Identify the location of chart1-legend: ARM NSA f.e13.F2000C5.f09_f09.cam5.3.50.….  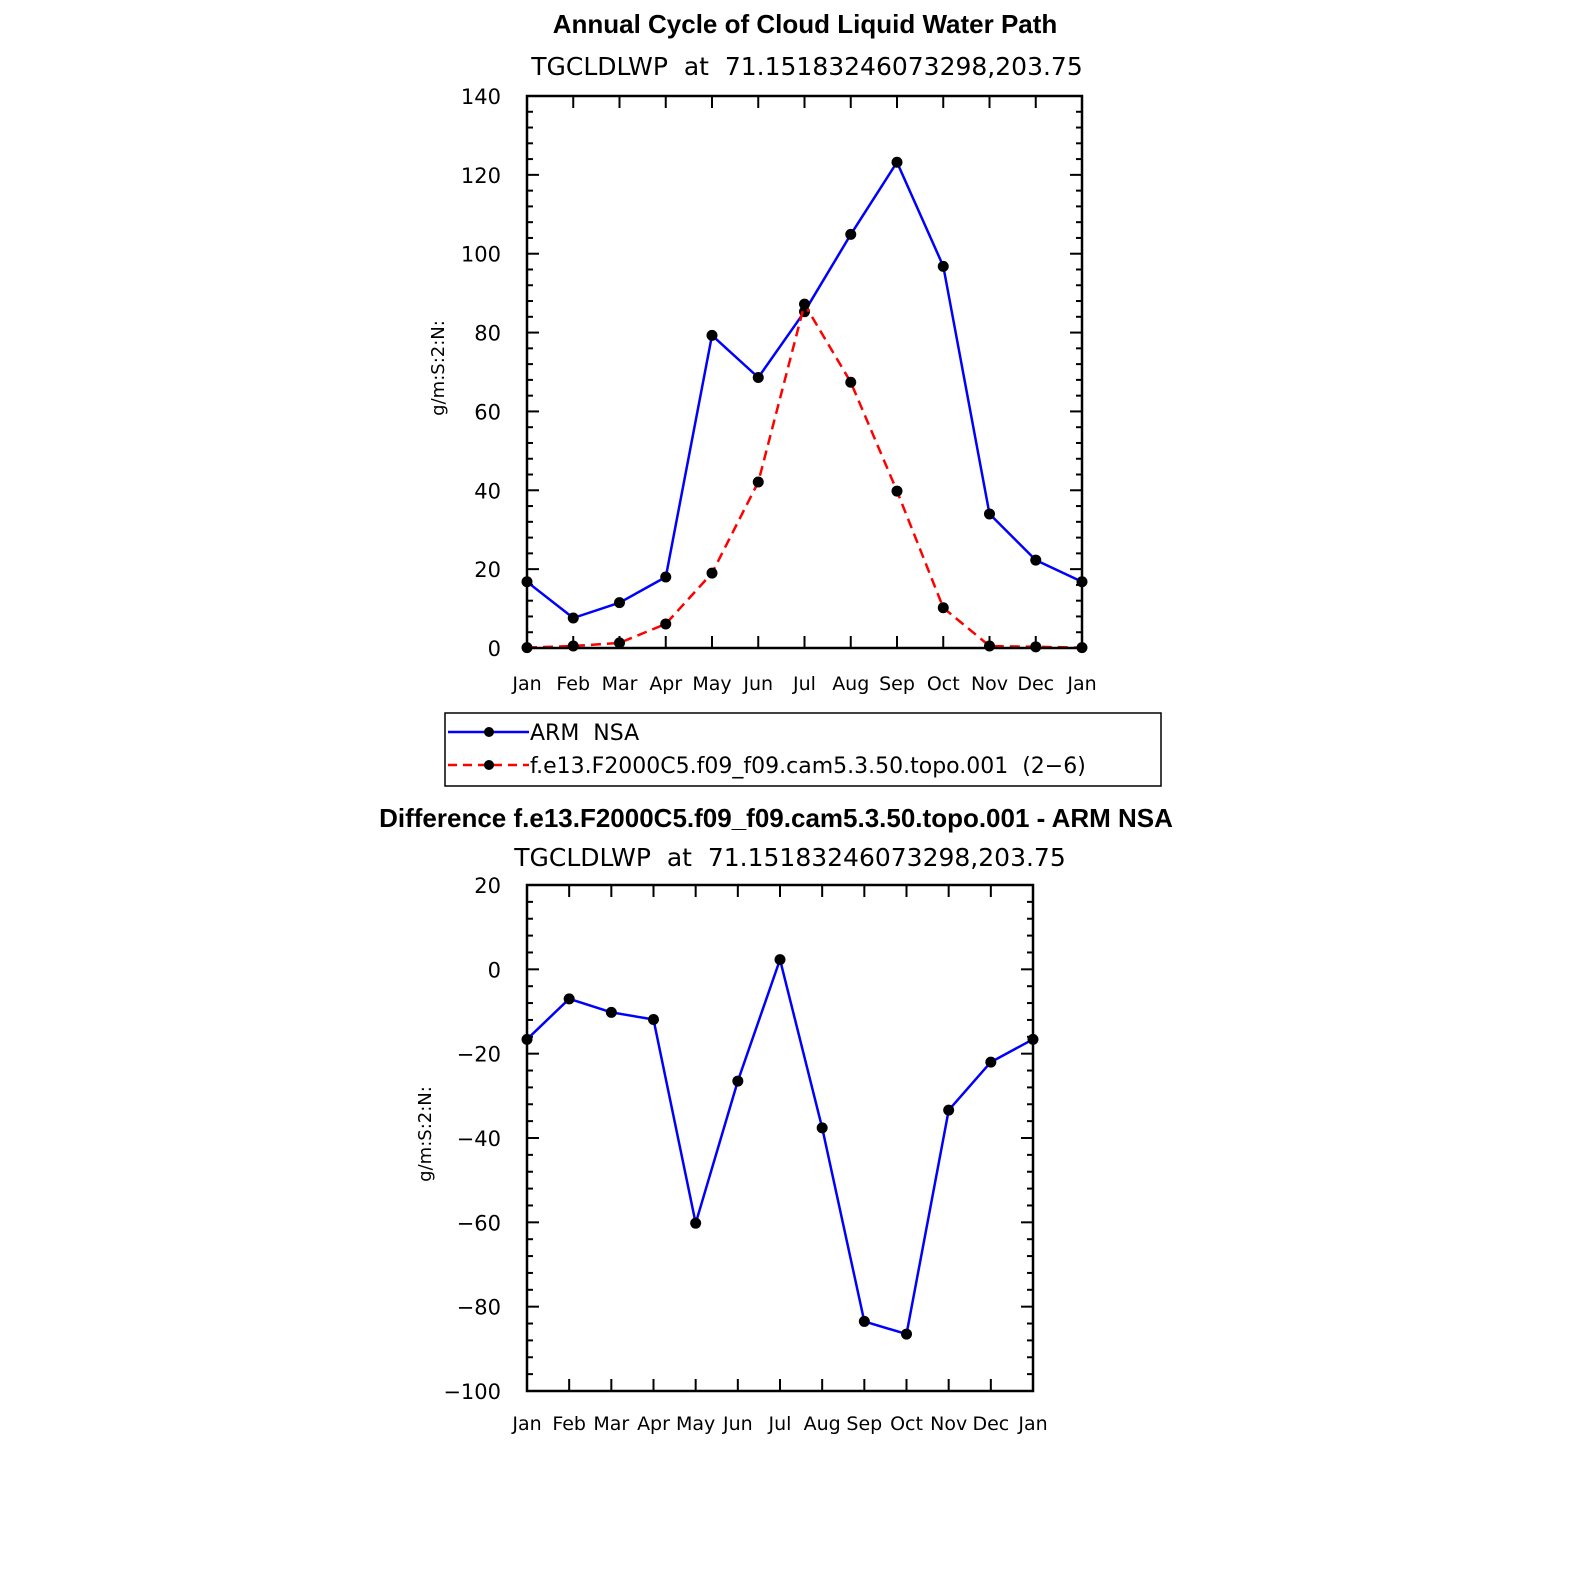
(803, 749).